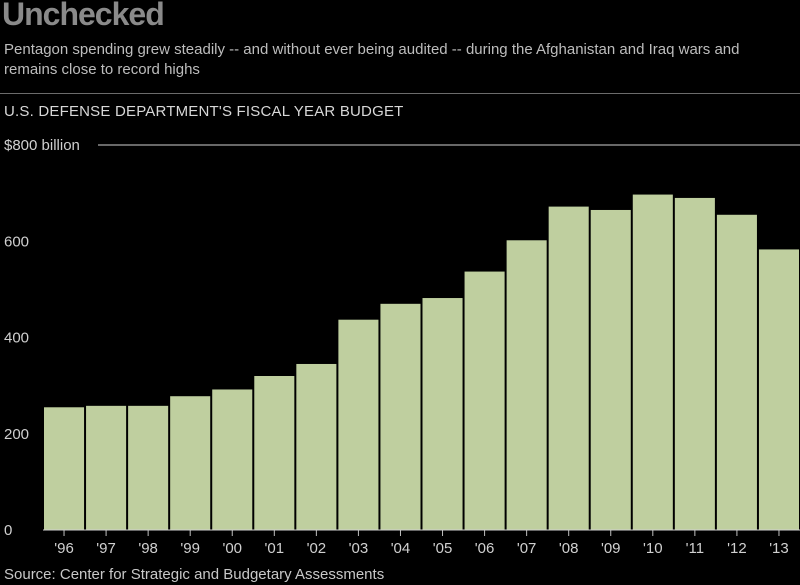  What do you see at coordinates (527, 548) in the screenshot?
I see `x-tick-label: '07` at bounding box center [527, 548].